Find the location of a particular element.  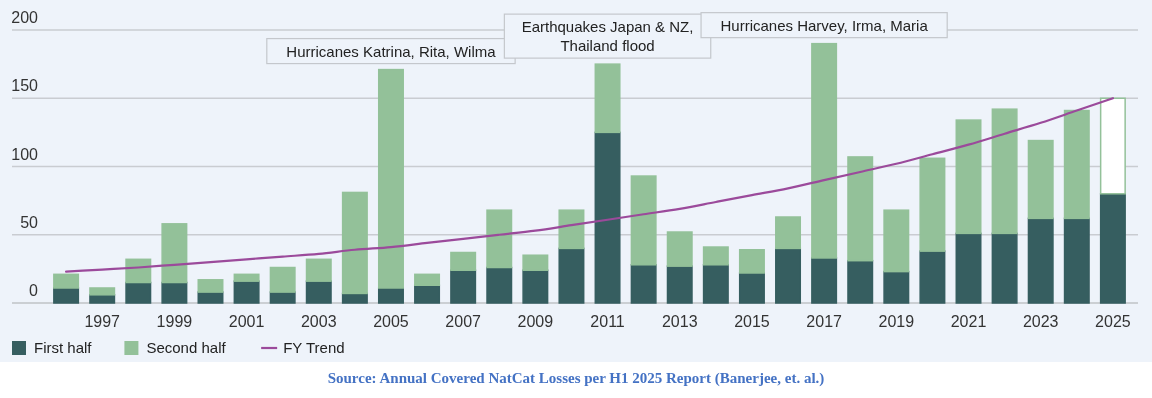

legend-label: First half is located at coordinates (63, 347).